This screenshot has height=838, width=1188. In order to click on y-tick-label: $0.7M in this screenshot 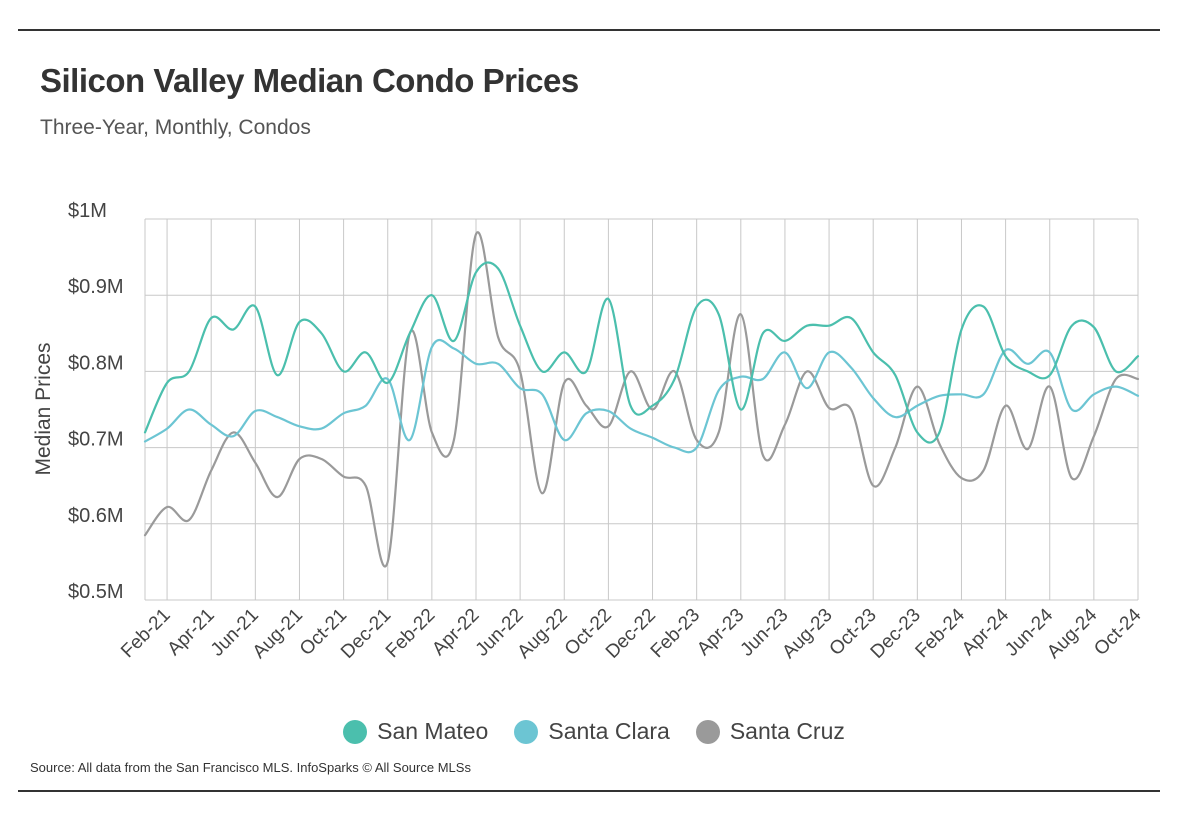, I will do `click(96, 440)`.